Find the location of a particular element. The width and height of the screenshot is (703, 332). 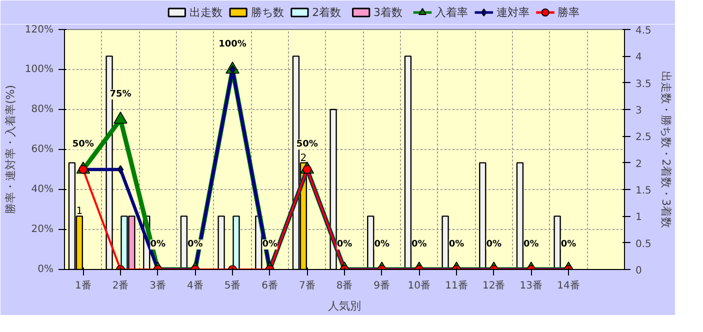

y2-tick-label: 0.5 is located at coordinates (644, 244).